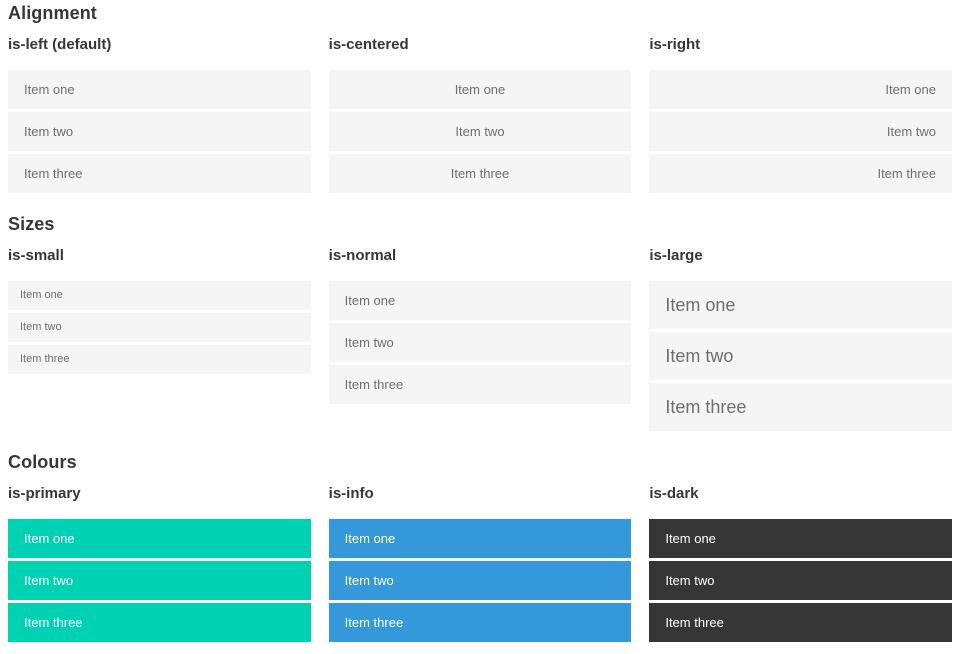  What do you see at coordinates (674, 493) in the screenshot?
I see `group-label: is-dark` at bounding box center [674, 493].